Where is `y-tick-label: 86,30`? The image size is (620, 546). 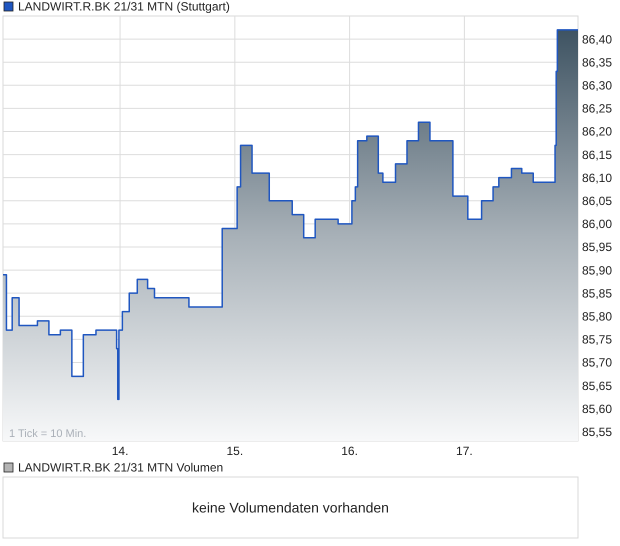
y-tick-label: 86,30 is located at coordinates (597, 85).